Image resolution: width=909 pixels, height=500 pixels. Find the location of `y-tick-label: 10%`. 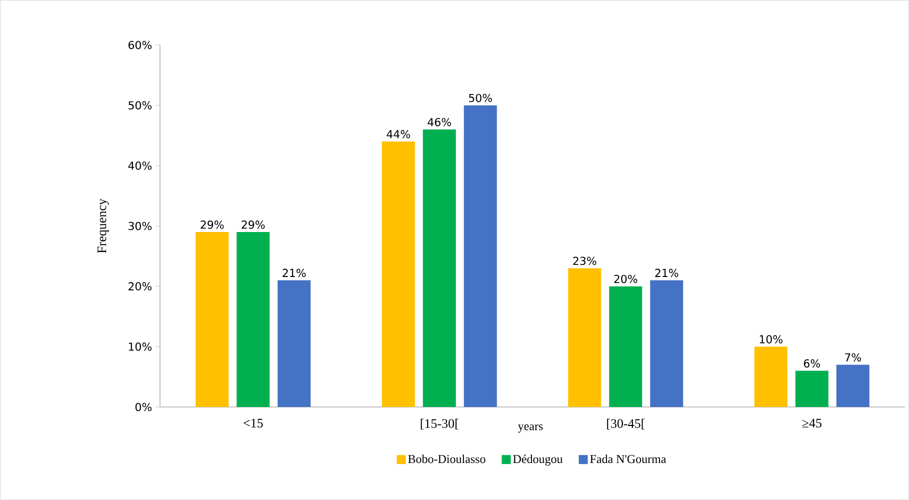

y-tick-label: 10% is located at coordinates (140, 346).